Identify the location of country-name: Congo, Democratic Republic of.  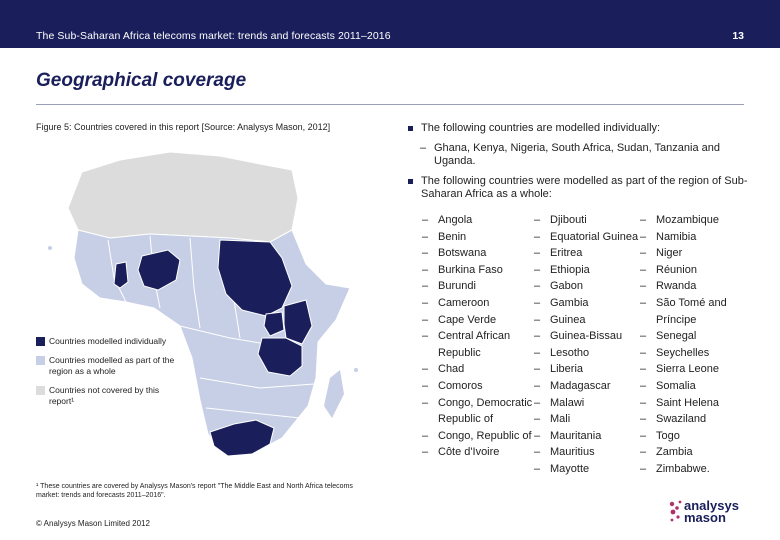
(485, 411).